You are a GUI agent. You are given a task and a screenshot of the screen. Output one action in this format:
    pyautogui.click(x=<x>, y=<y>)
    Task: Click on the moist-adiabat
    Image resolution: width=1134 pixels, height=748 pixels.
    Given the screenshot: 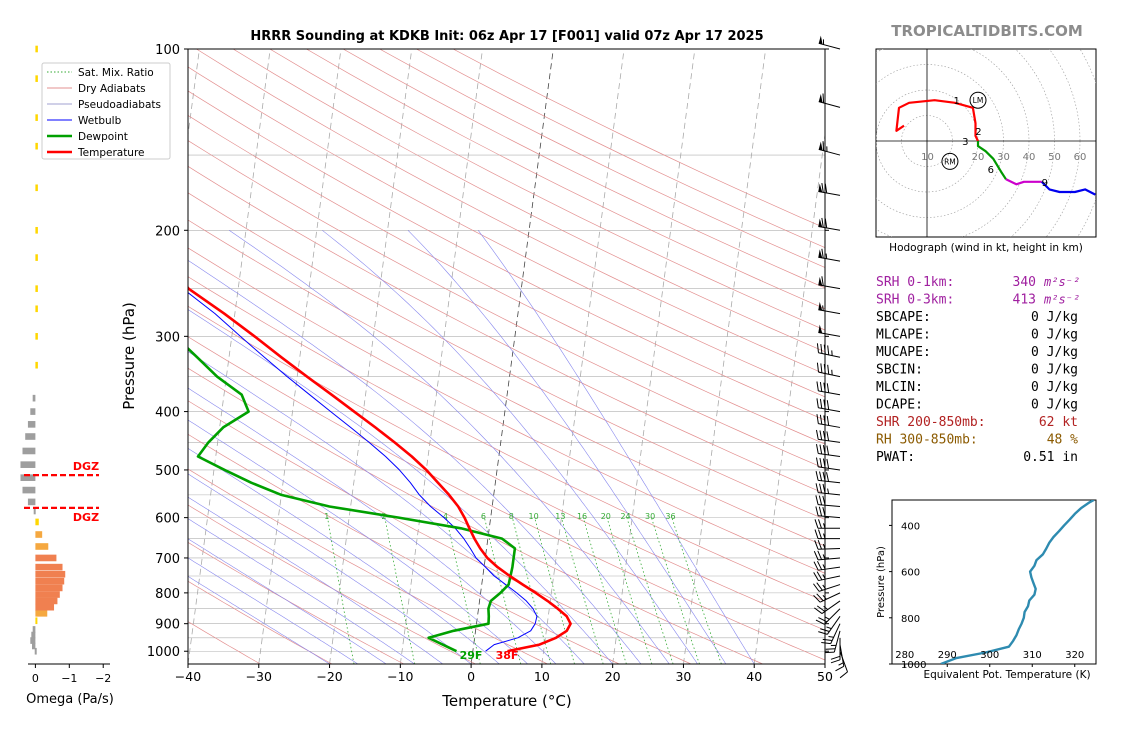 What is the action you would take?
    pyautogui.click(x=315, y=580)
    